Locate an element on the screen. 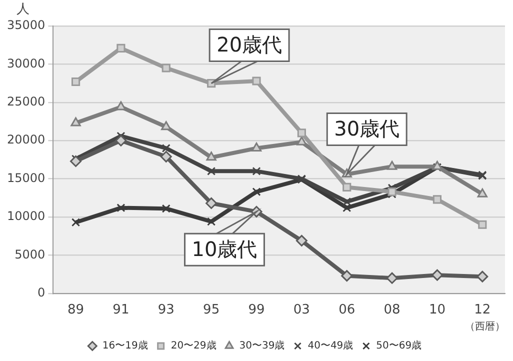 This screenshot has height=361, width=513. x-tick-label: 91 is located at coordinates (121, 310).